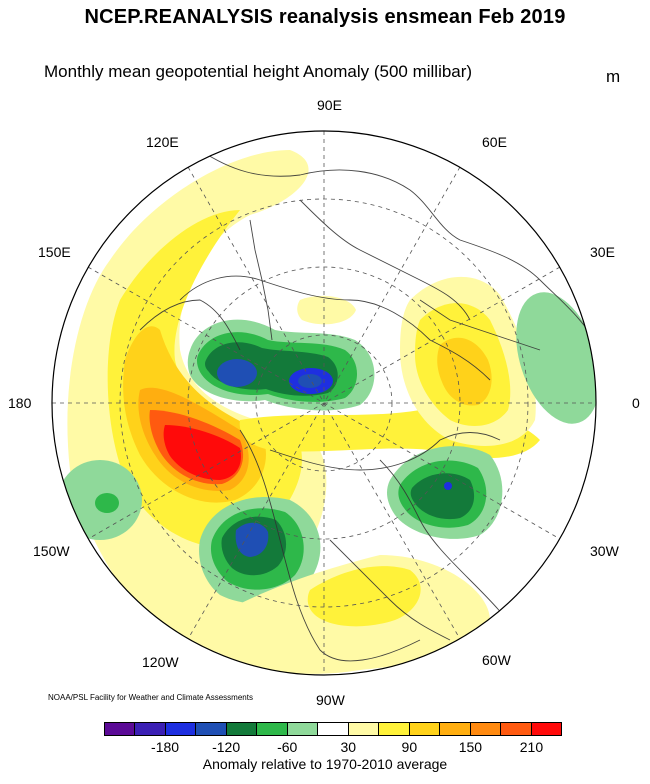 This screenshot has height=784, width=650. Describe the element at coordinates (556, 358) in the screenshot. I see `anomaly-region-lightgreen-europe` at that location.